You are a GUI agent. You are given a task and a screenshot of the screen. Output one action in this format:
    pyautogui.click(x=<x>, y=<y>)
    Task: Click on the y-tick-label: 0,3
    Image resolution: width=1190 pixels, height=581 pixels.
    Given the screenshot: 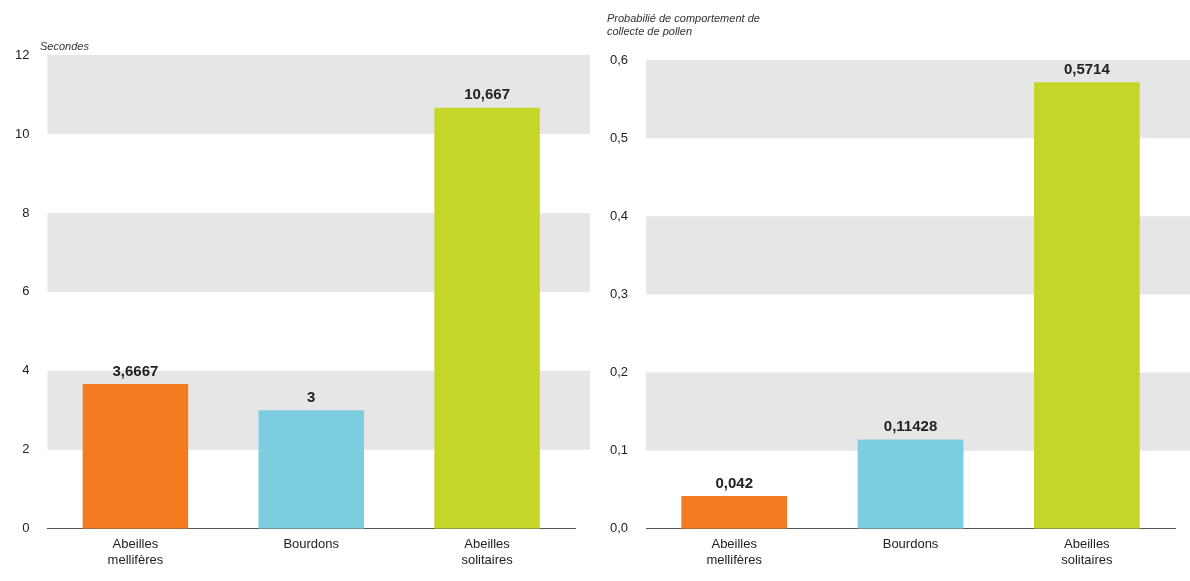 What is the action you would take?
    pyautogui.click(x=619, y=293)
    